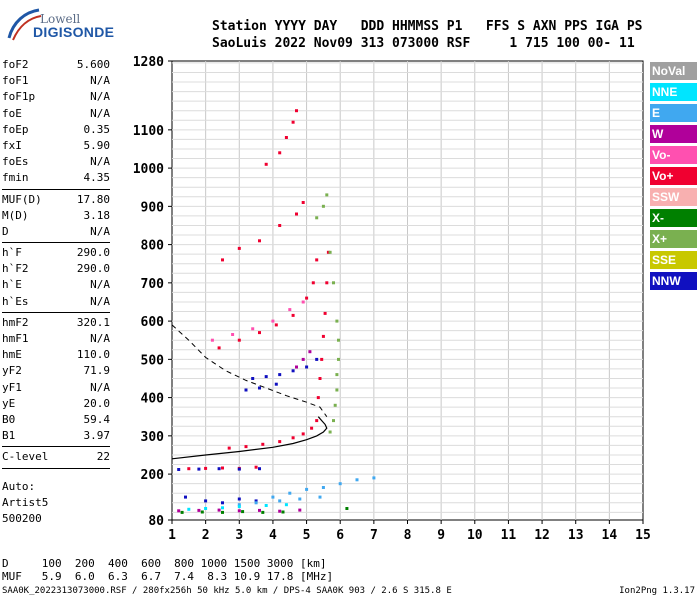  What do you see at coordinates (673, 113) in the screenshot?
I see `legend-item: E` at bounding box center [673, 113].